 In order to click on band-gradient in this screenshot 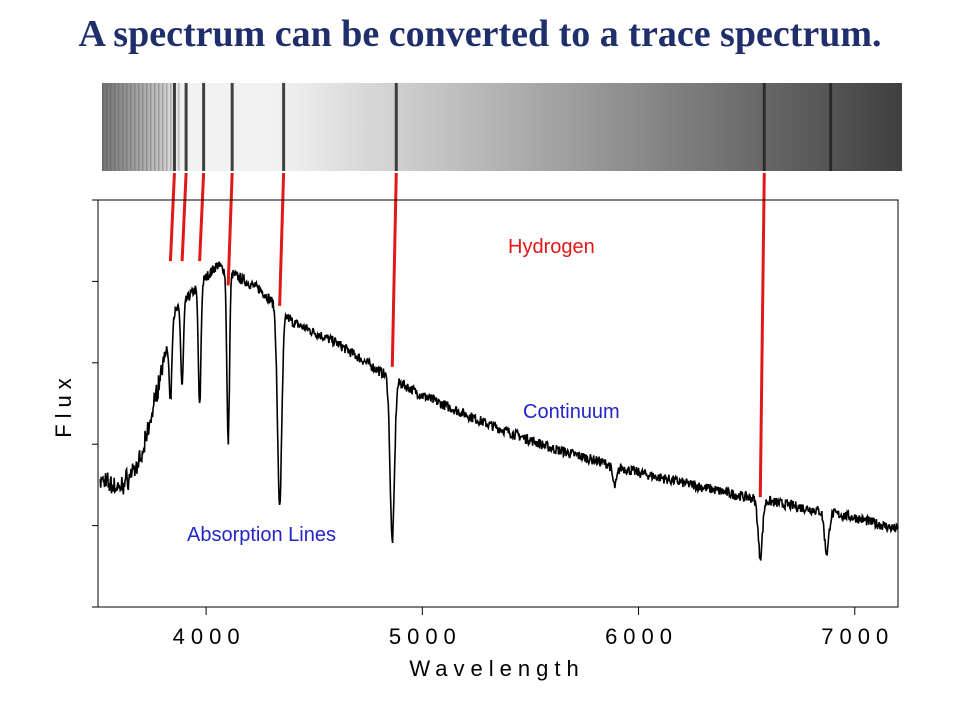, I will do `click(502, 127)`.